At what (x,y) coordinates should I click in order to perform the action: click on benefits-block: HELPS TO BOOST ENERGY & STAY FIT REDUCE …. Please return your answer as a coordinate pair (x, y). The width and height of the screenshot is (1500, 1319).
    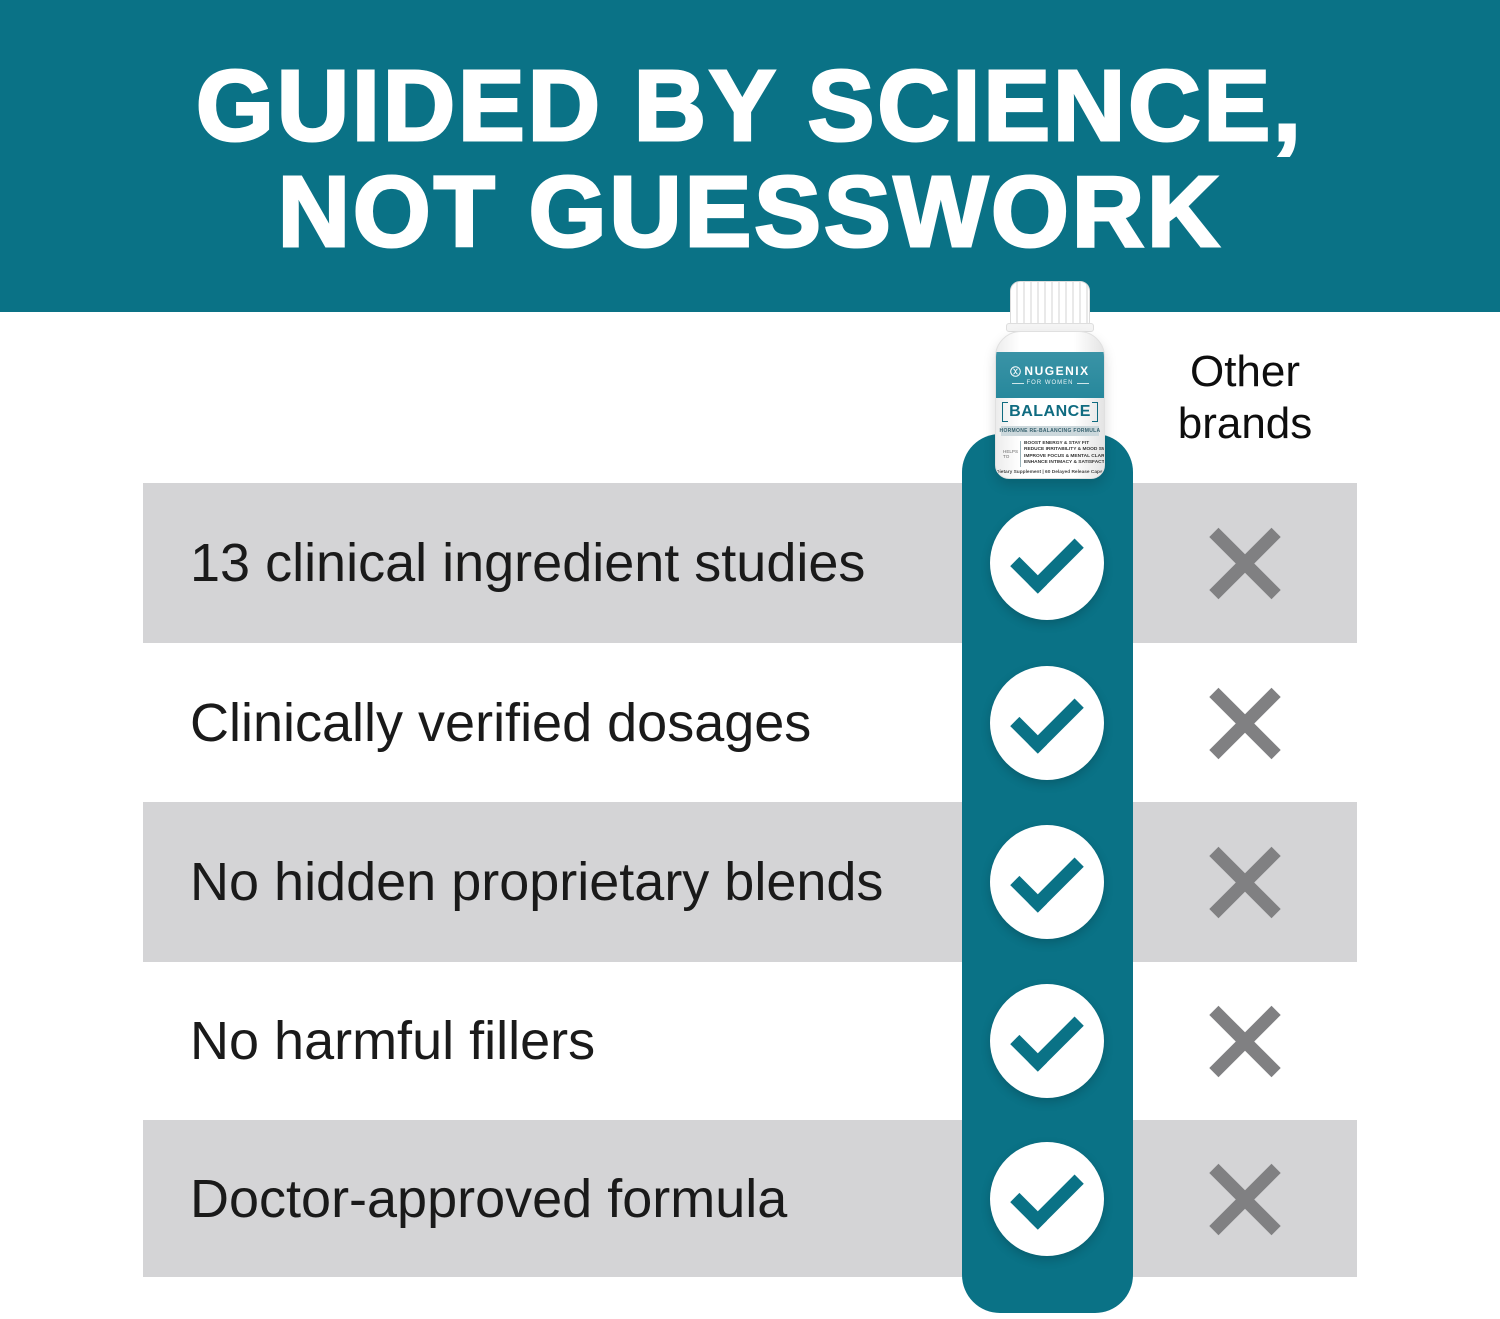
    Looking at the image, I should click on (1053, 454).